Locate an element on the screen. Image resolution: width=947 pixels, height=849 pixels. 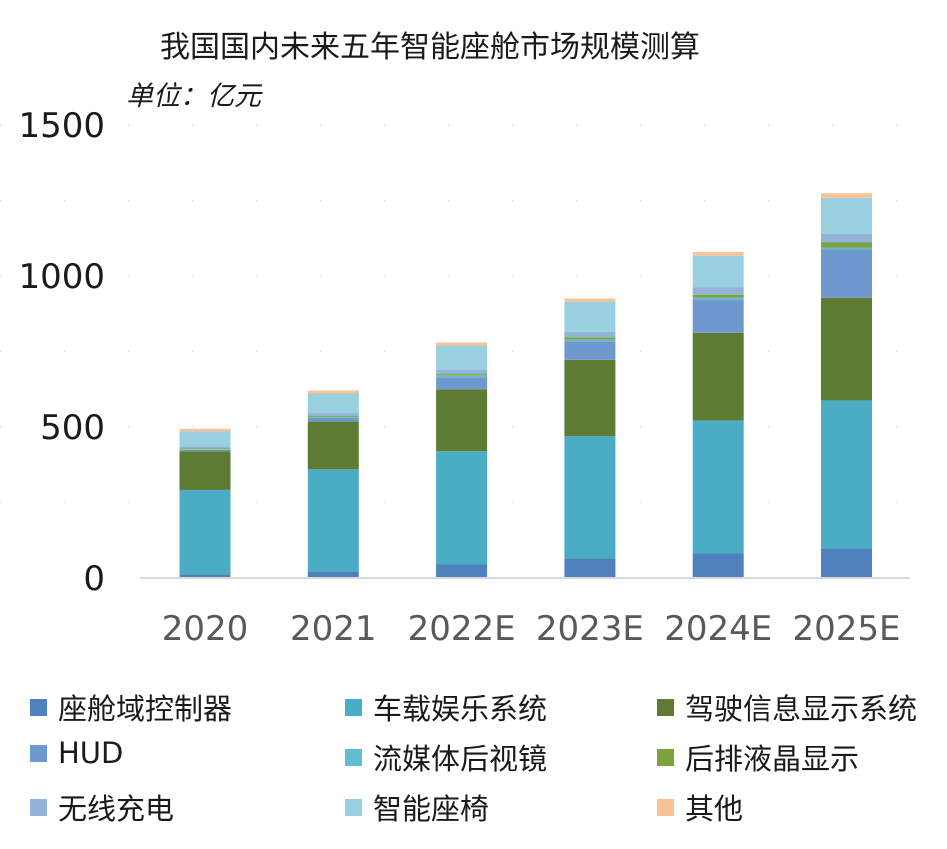
legend-item: 无线充电 is located at coordinates (102, 807).